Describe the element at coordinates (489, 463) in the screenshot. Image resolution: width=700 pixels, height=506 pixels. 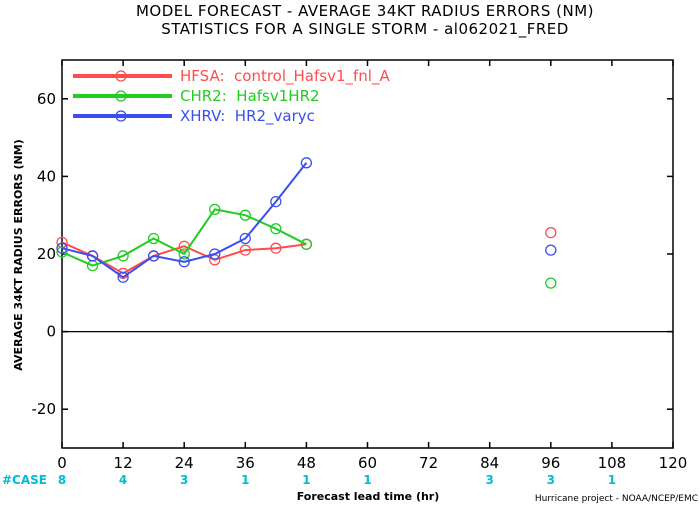
I see `x-tick-label: 84` at that location.